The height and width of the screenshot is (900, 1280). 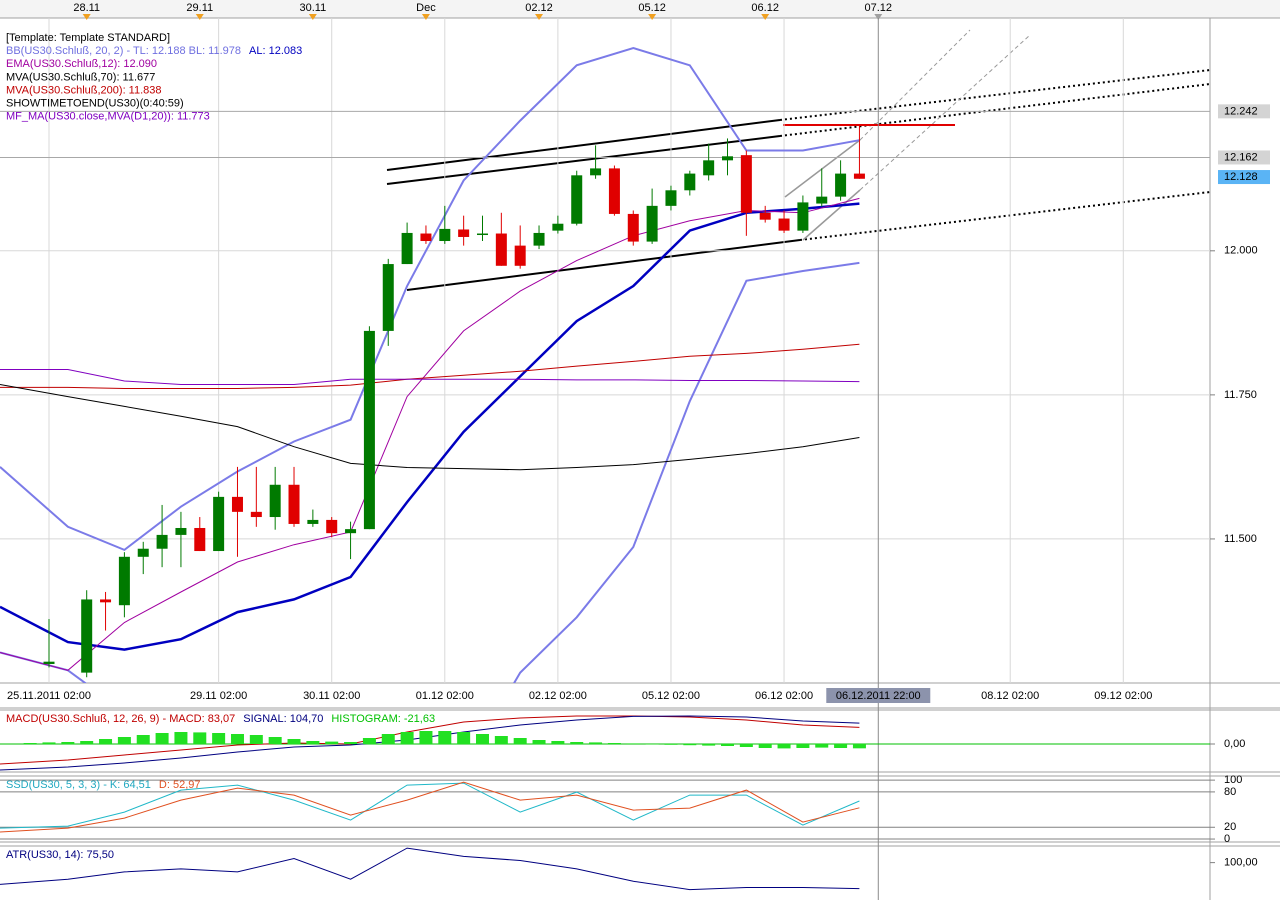 I want to click on price-marker-label: 12.128, so click(x=1241, y=177).